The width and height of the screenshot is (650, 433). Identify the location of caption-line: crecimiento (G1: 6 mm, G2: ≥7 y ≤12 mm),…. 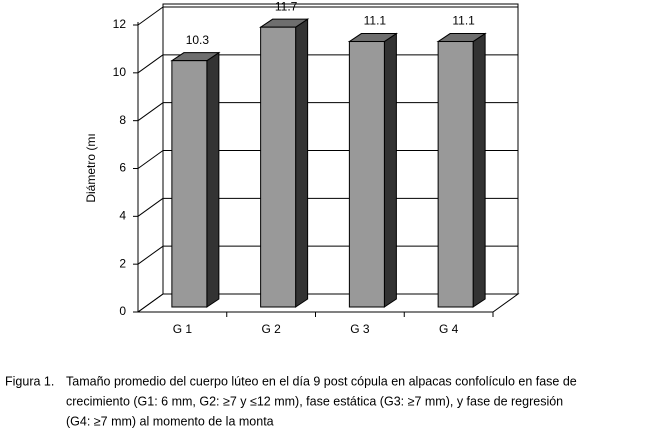
(314, 401).